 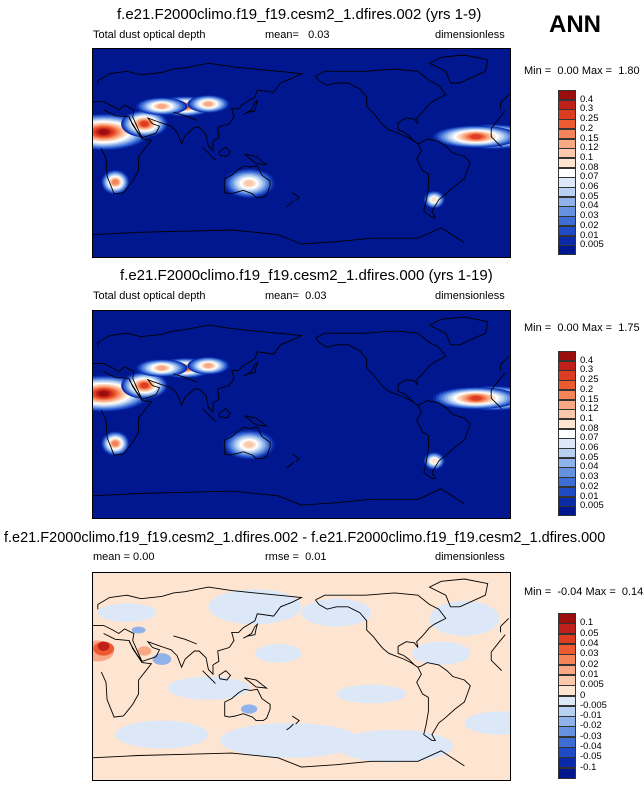 What do you see at coordinates (589, 664) in the screenshot?
I see `colorbar-label: 0.02` at bounding box center [589, 664].